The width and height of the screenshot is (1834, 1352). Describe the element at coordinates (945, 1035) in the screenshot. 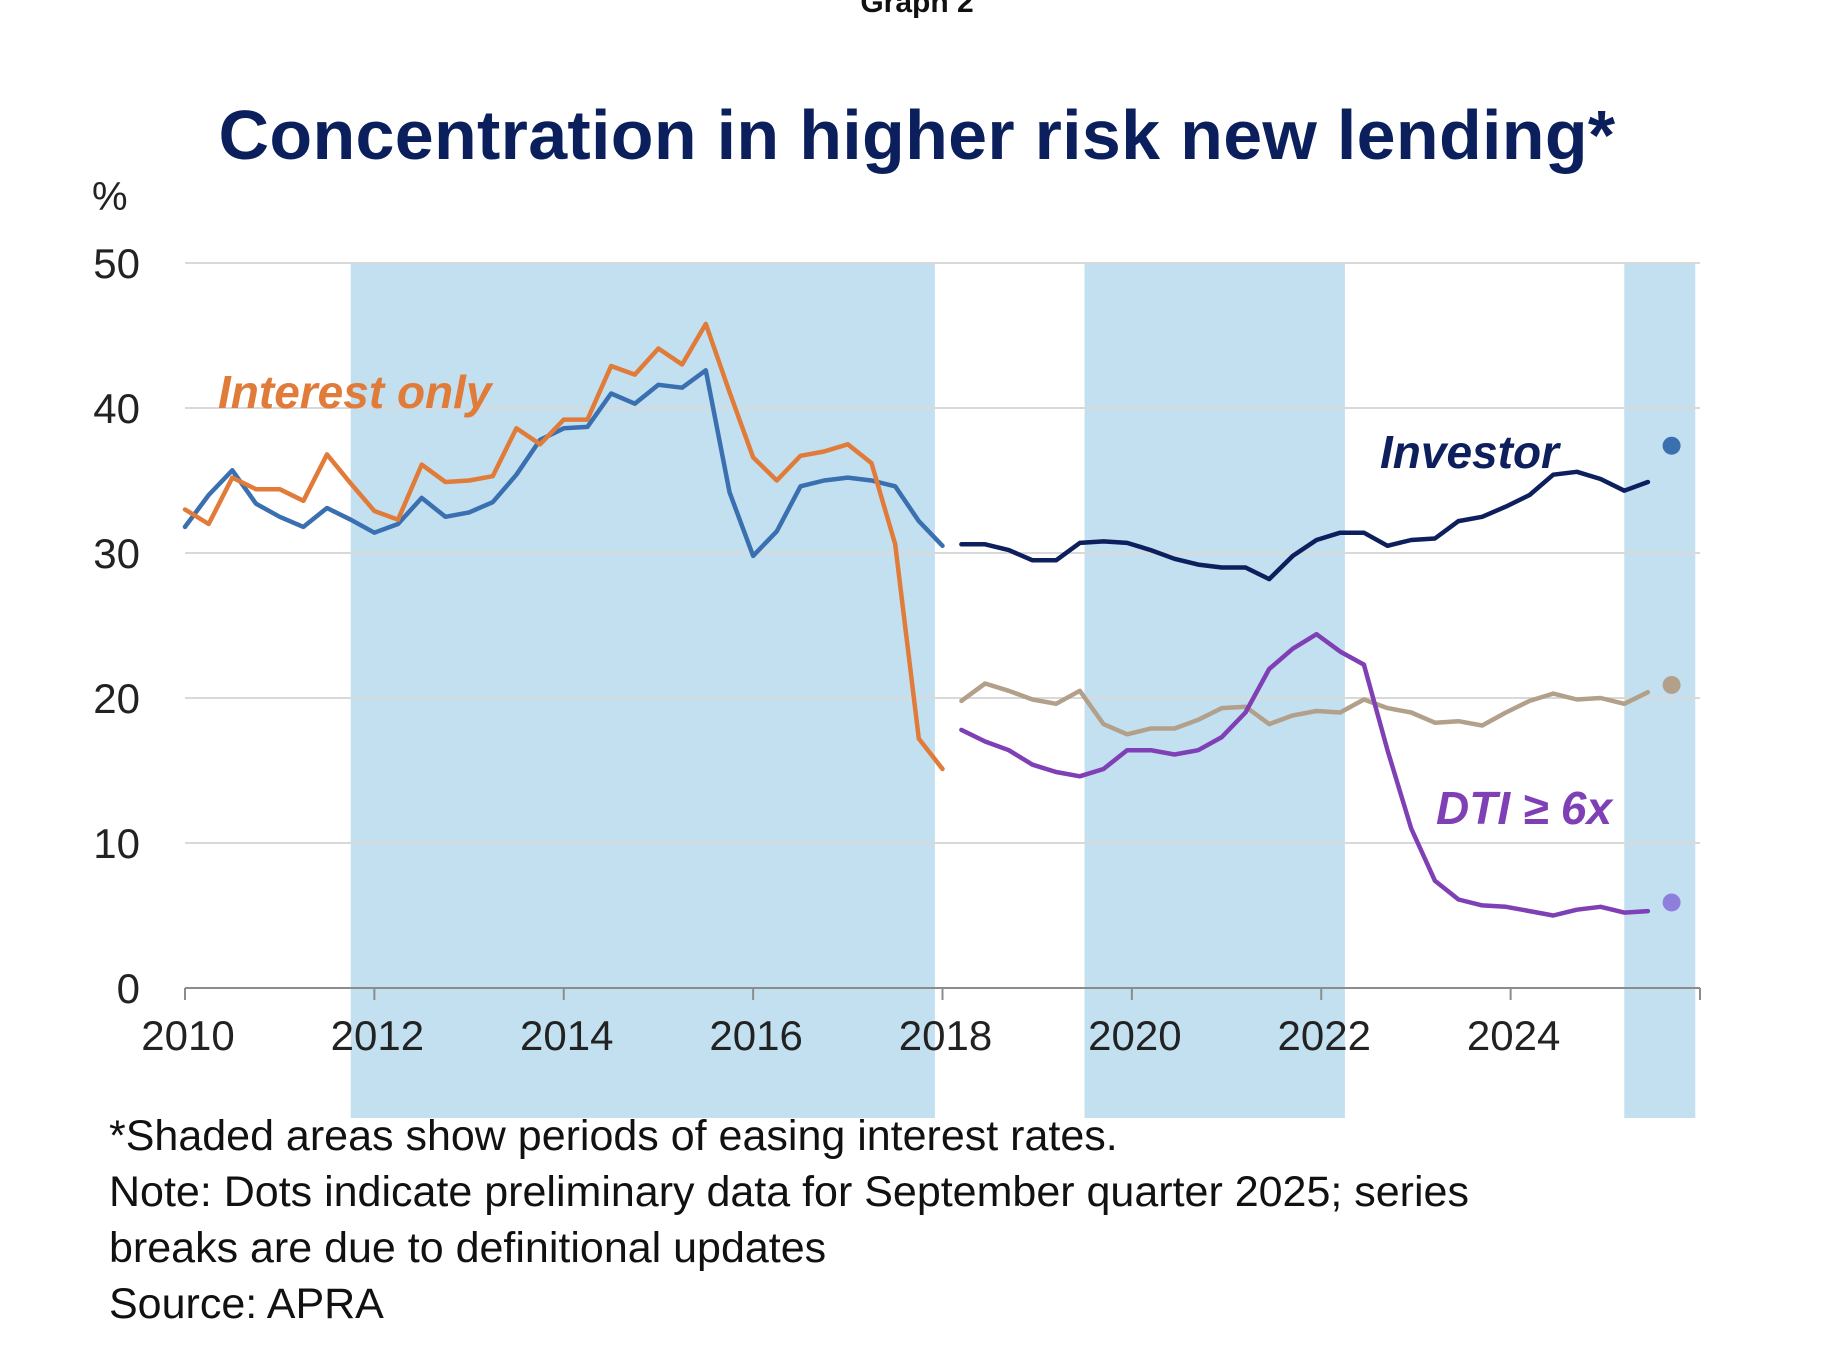

I see `x-tick-label-2018: 2018` at that location.